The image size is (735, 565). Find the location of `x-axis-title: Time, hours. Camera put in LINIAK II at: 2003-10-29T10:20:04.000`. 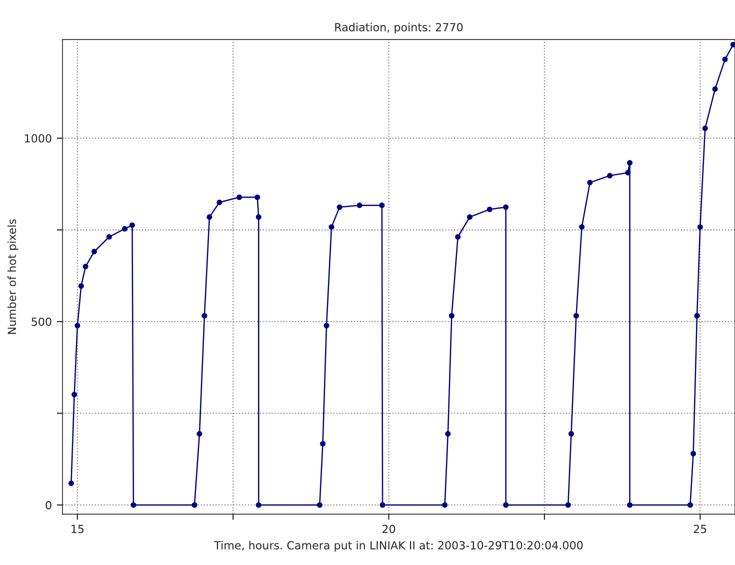

x-axis-title: Time, hours. Camera put in LINIAK II at: 2003-10-29T10:20:04.000 is located at coordinates (398, 546).